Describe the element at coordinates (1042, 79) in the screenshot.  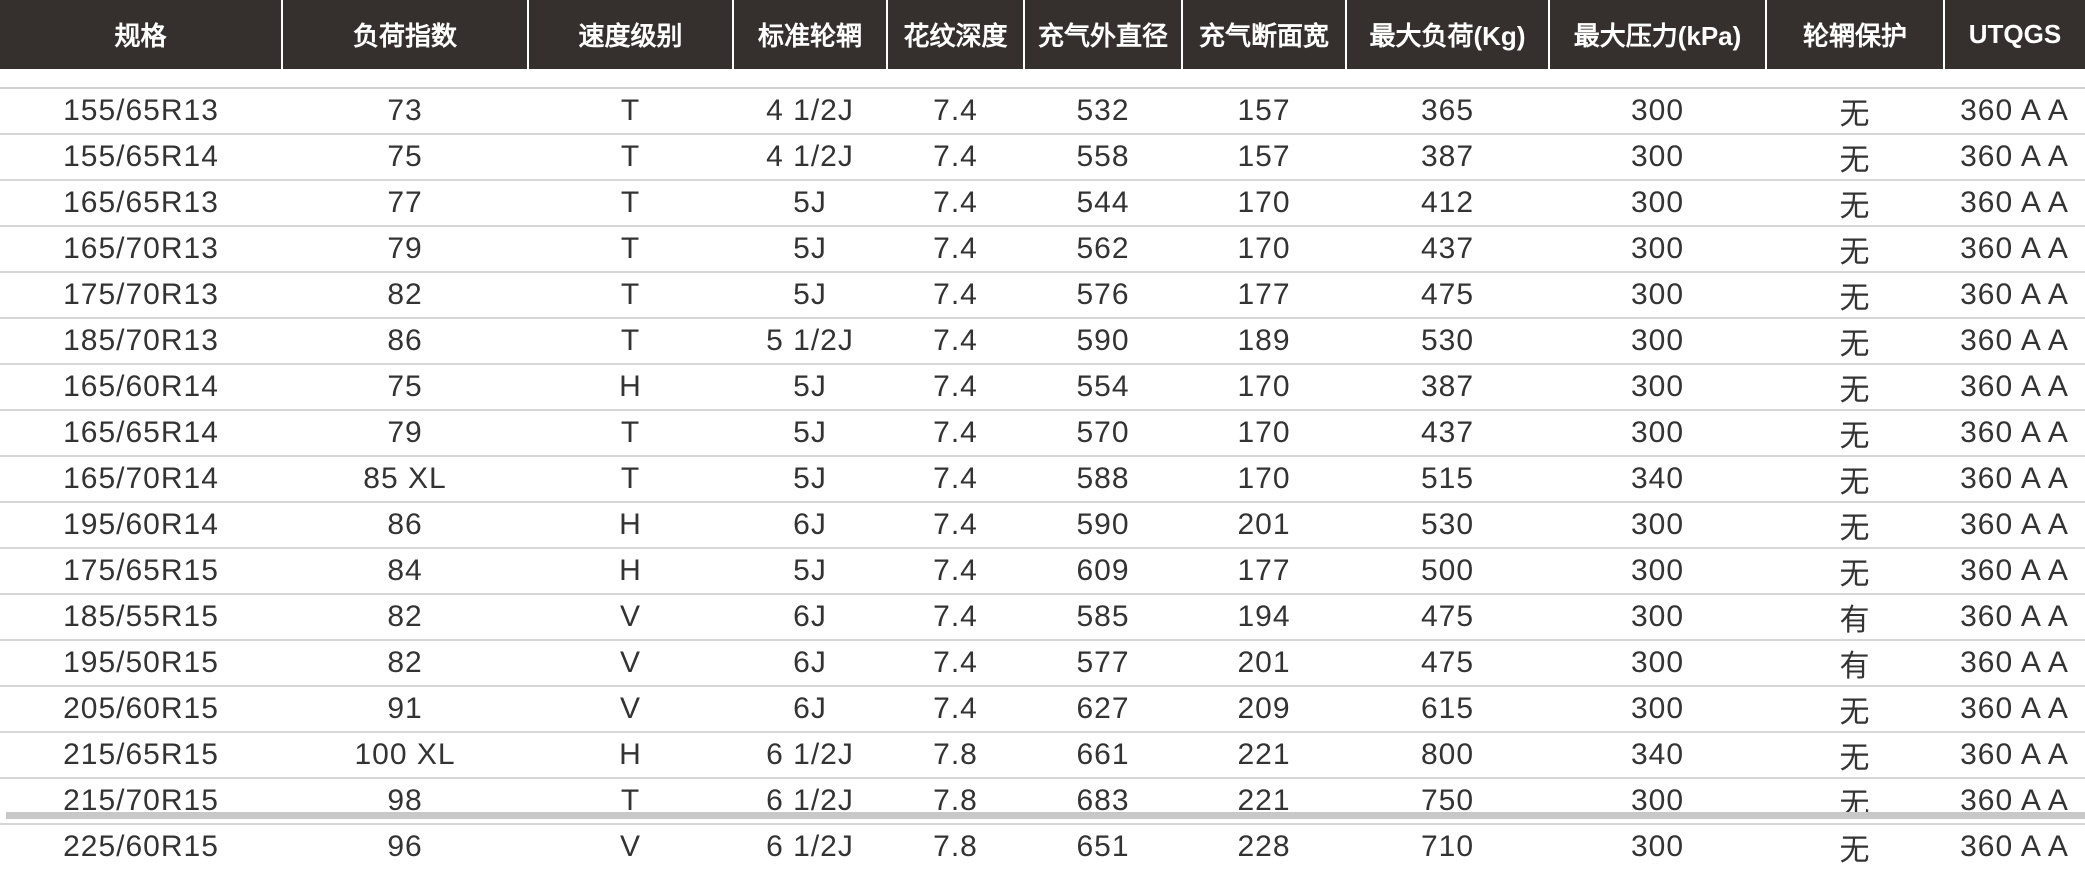
I see `spacer-row` at that location.